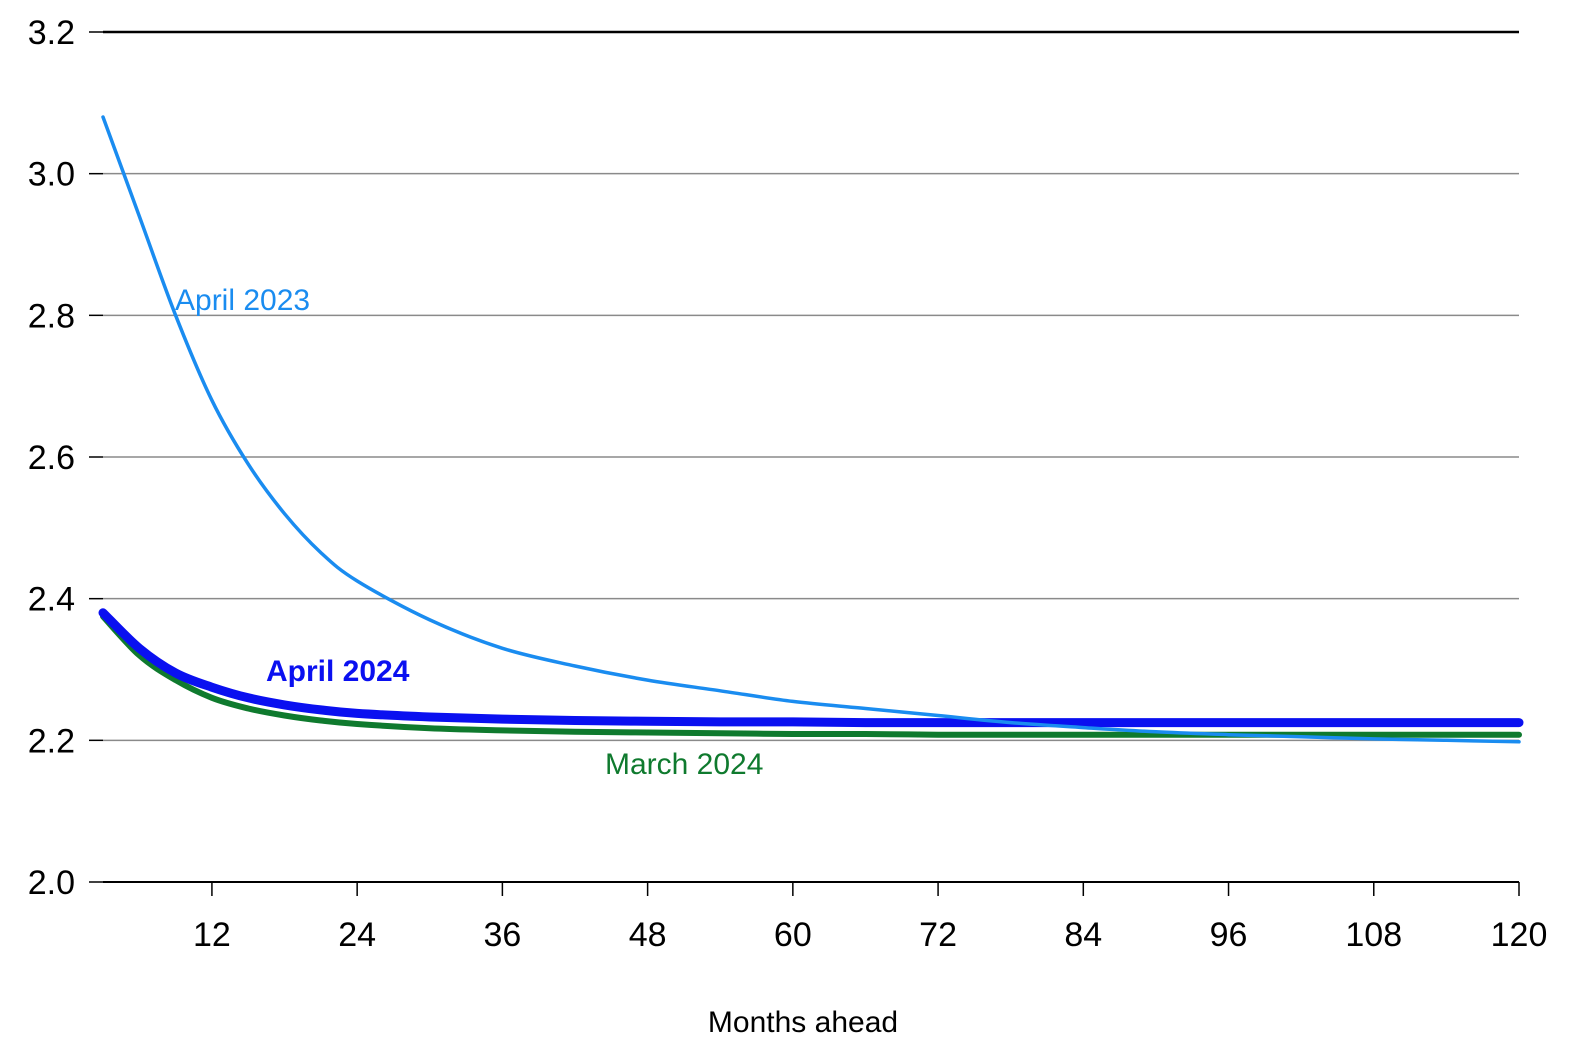  What do you see at coordinates (803, 1022) in the screenshot?
I see `x-axis-label: Months ahead` at bounding box center [803, 1022].